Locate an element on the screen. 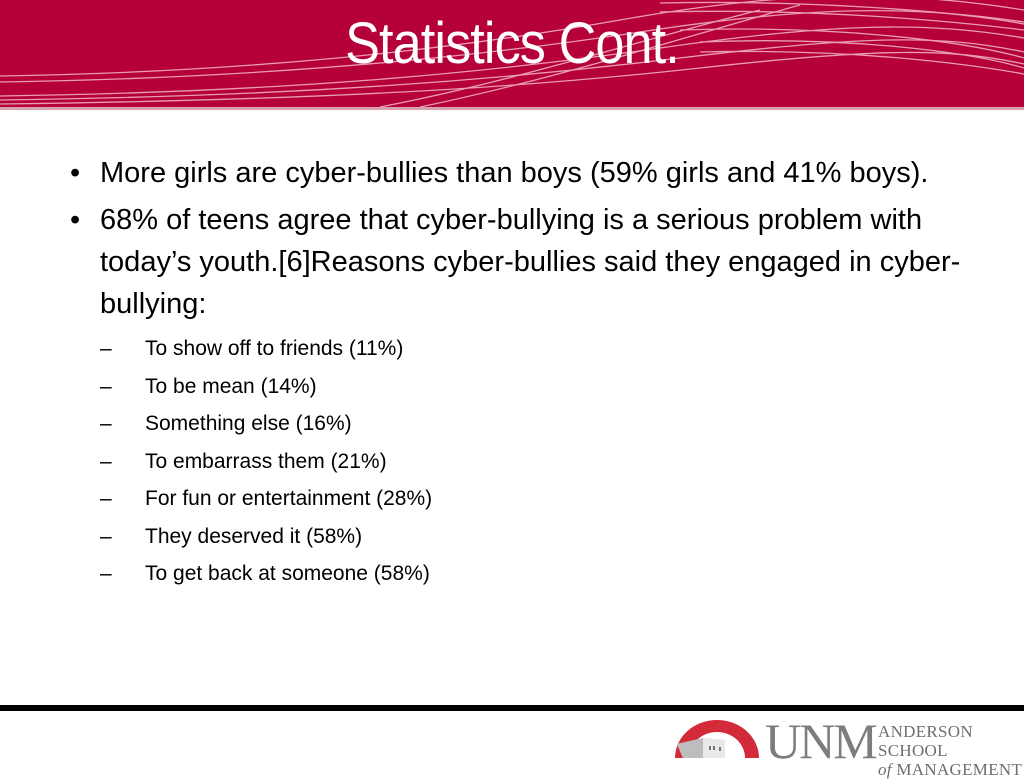  sub-bullet-text: To embarrass them (21%) is located at coordinates (266, 461).